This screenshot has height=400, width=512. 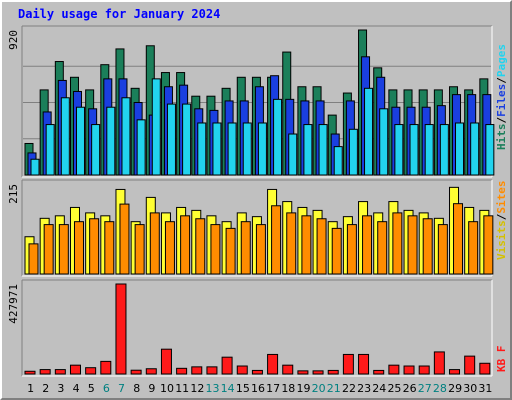 I want to click on x-tick-day-29: 29, so click(x=455, y=388).